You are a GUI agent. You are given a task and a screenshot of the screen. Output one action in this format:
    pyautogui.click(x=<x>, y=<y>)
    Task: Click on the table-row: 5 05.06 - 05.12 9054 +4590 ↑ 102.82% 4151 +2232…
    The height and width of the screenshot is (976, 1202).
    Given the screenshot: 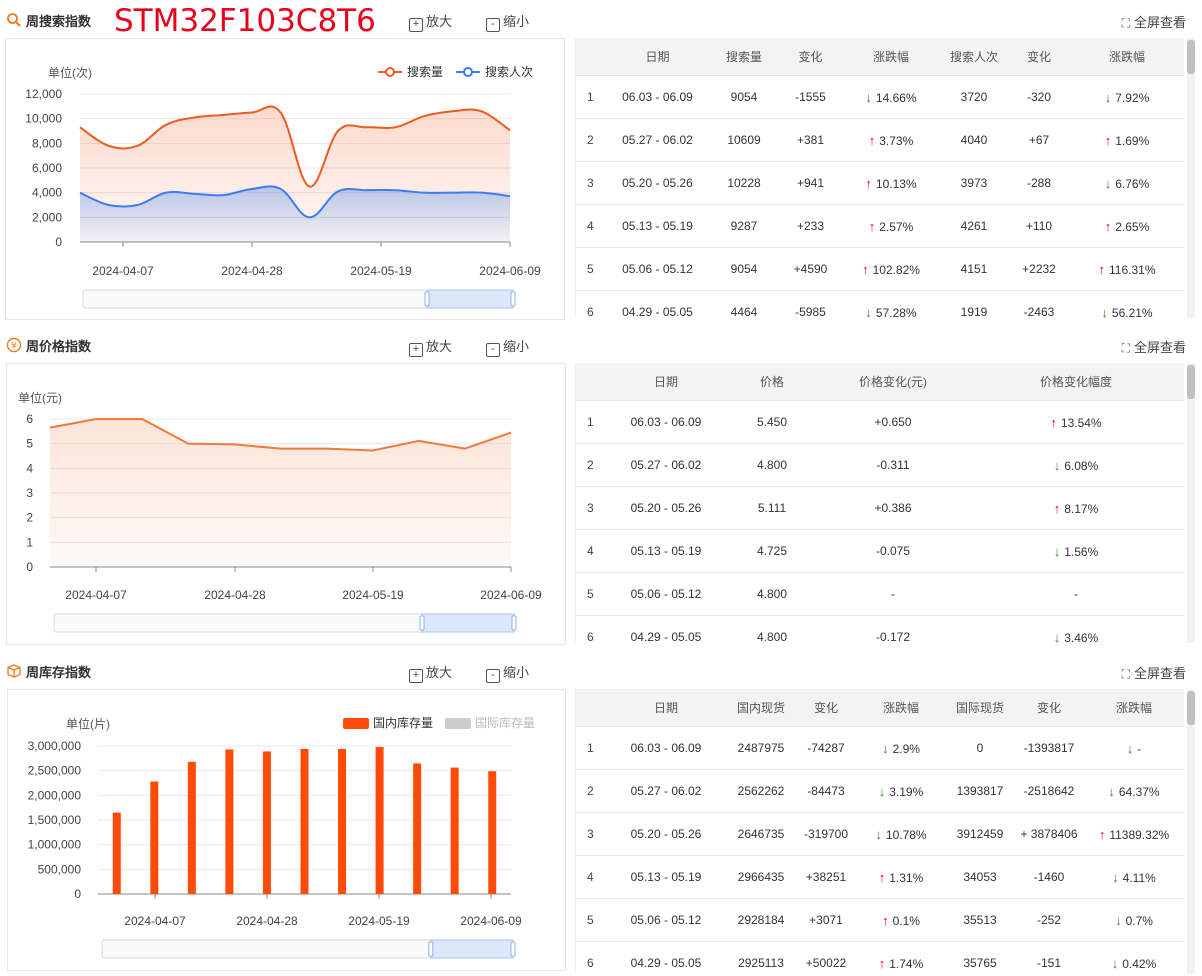 What is the action you would take?
    pyautogui.click(x=880, y=269)
    